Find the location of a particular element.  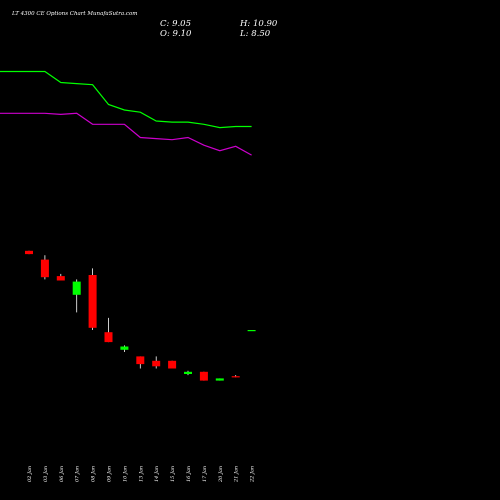

low-value: L: 8.50 is located at coordinates (255, 34).